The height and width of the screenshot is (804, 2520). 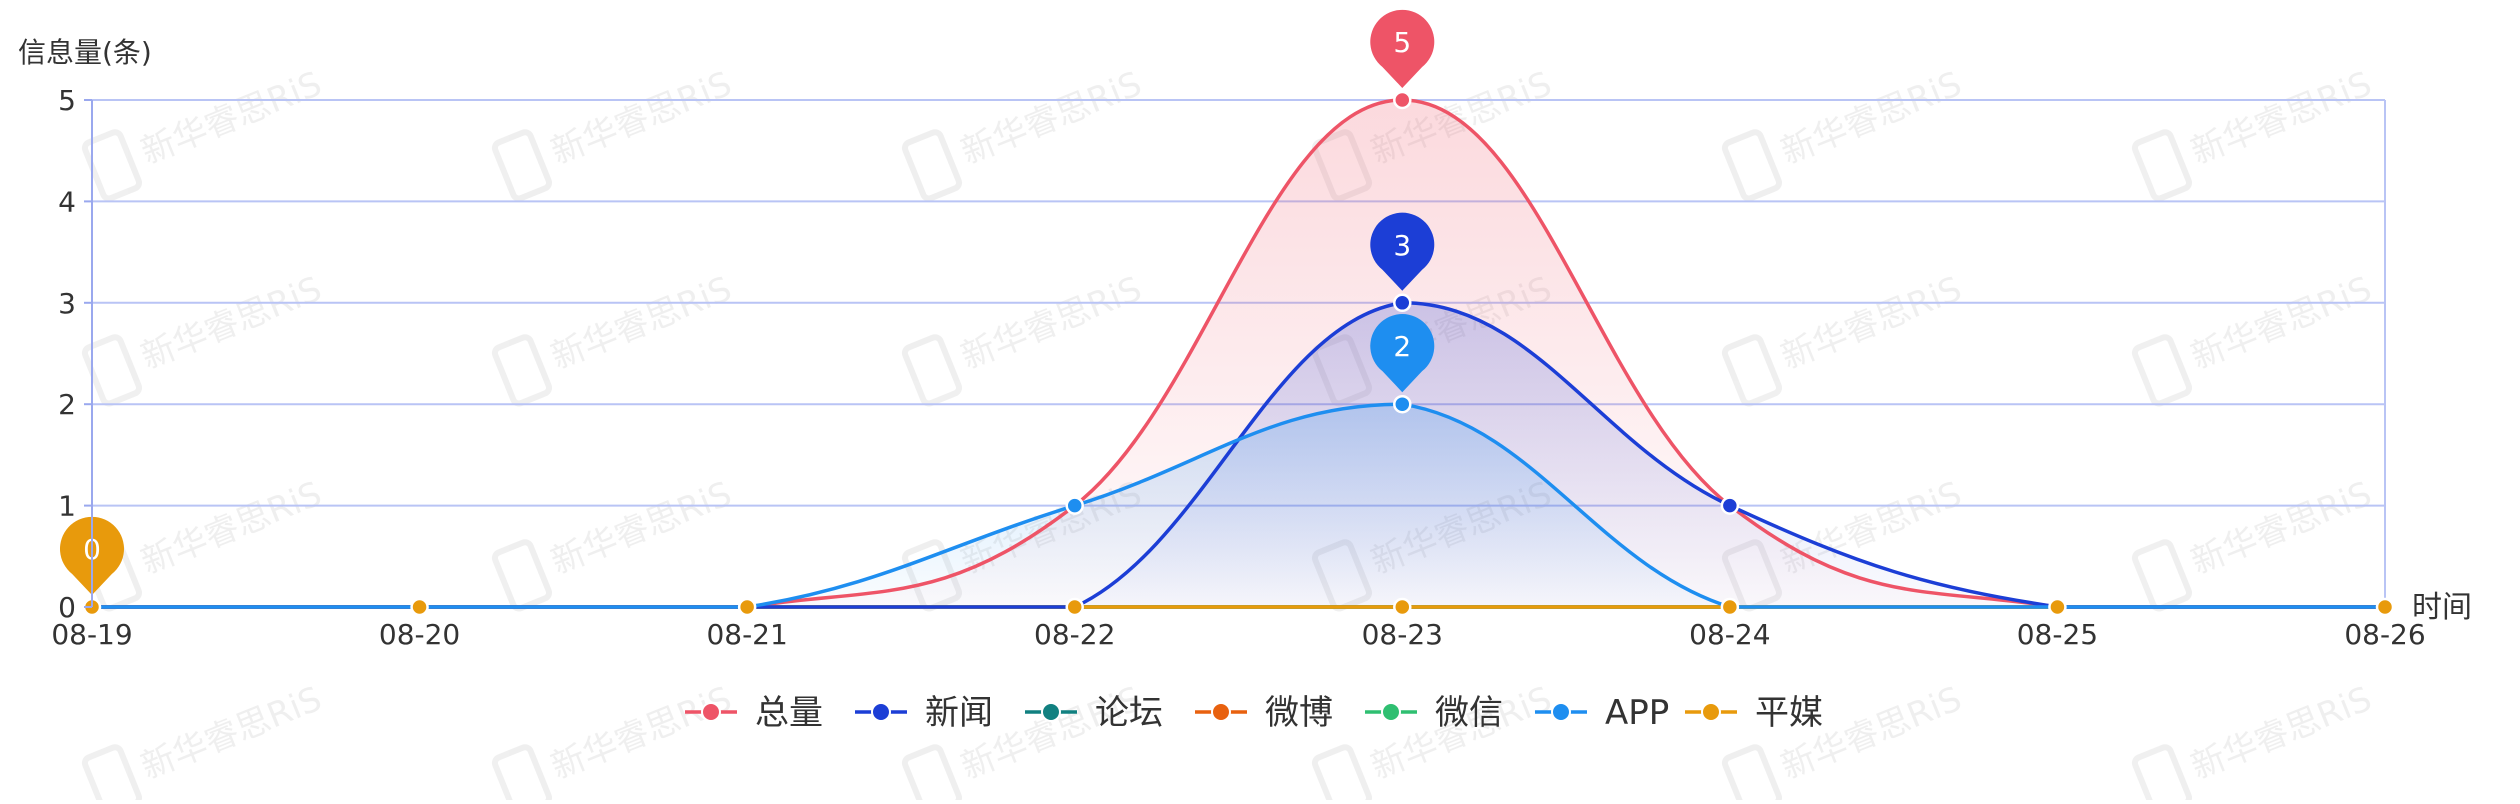 What do you see at coordinates (1094, 713) in the screenshot?
I see `legend-item: 论坛` at bounding box center [1094, 713].